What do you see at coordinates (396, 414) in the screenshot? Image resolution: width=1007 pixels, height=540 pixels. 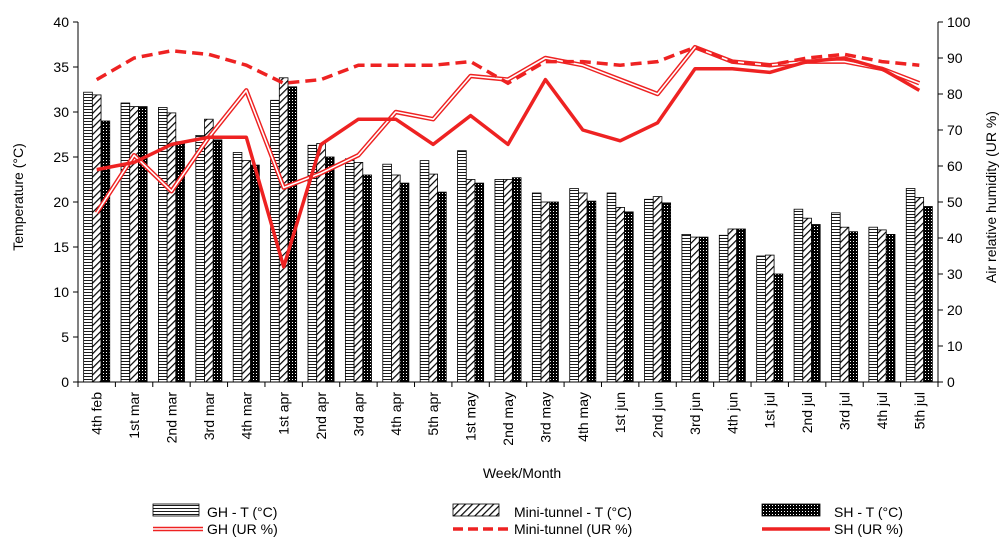 I see `x-tick-label: 4th apr` at bounding box center [396, 414].